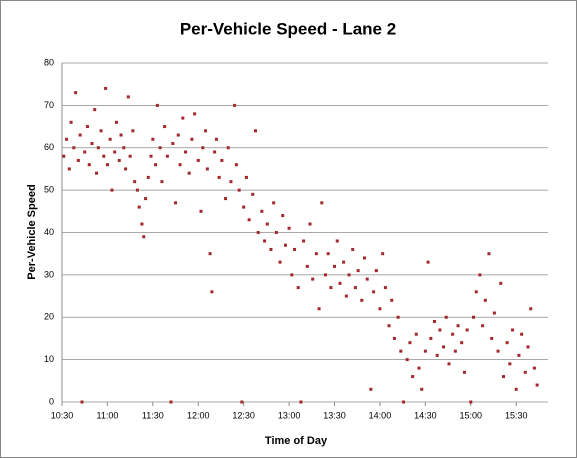  Describe the element at coordinates (289, 415) in the screenshot. I see `x-tick-label: 13:00` at that location.